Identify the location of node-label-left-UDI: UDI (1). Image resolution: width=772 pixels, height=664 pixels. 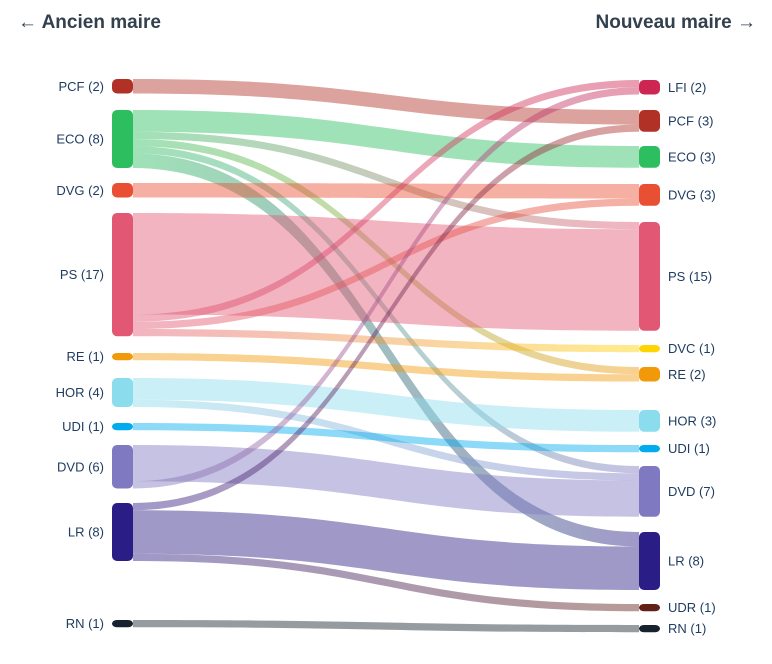
(83, 426).